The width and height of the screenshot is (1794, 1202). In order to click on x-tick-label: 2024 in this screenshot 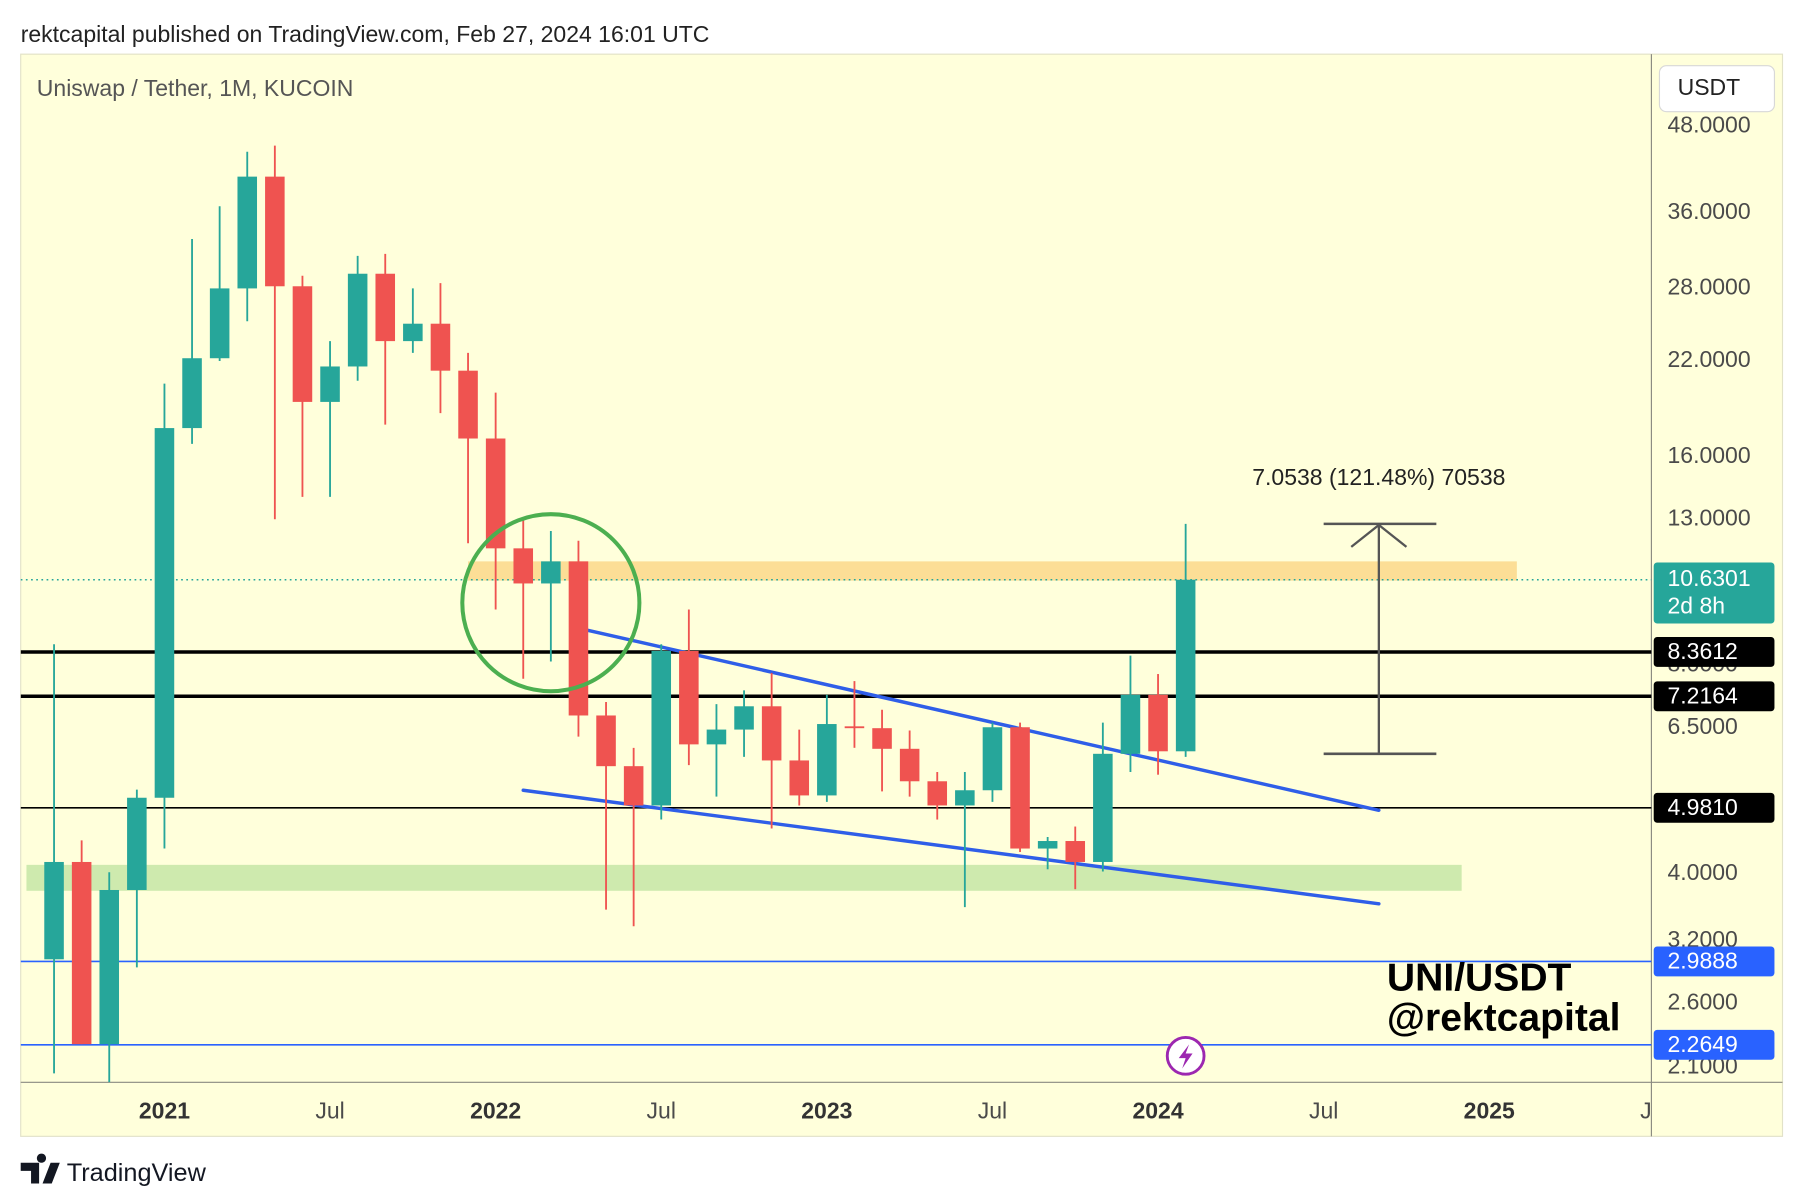, I will do `click(1157, 1110)`.